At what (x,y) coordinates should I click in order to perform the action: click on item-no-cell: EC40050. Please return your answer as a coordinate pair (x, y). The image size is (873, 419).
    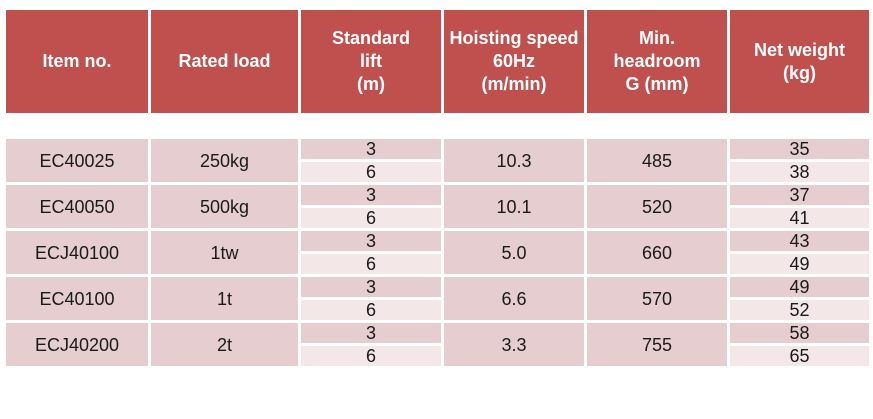
    Looking at the image, I should click on (77, 206).